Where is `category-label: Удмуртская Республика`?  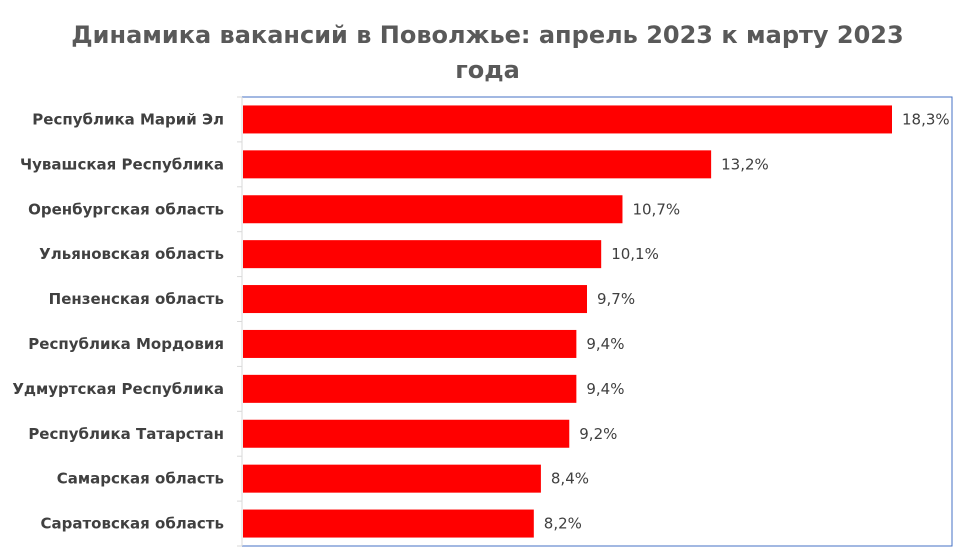
category-label: Удмуртская Республика is located at coordinates (118, 389).